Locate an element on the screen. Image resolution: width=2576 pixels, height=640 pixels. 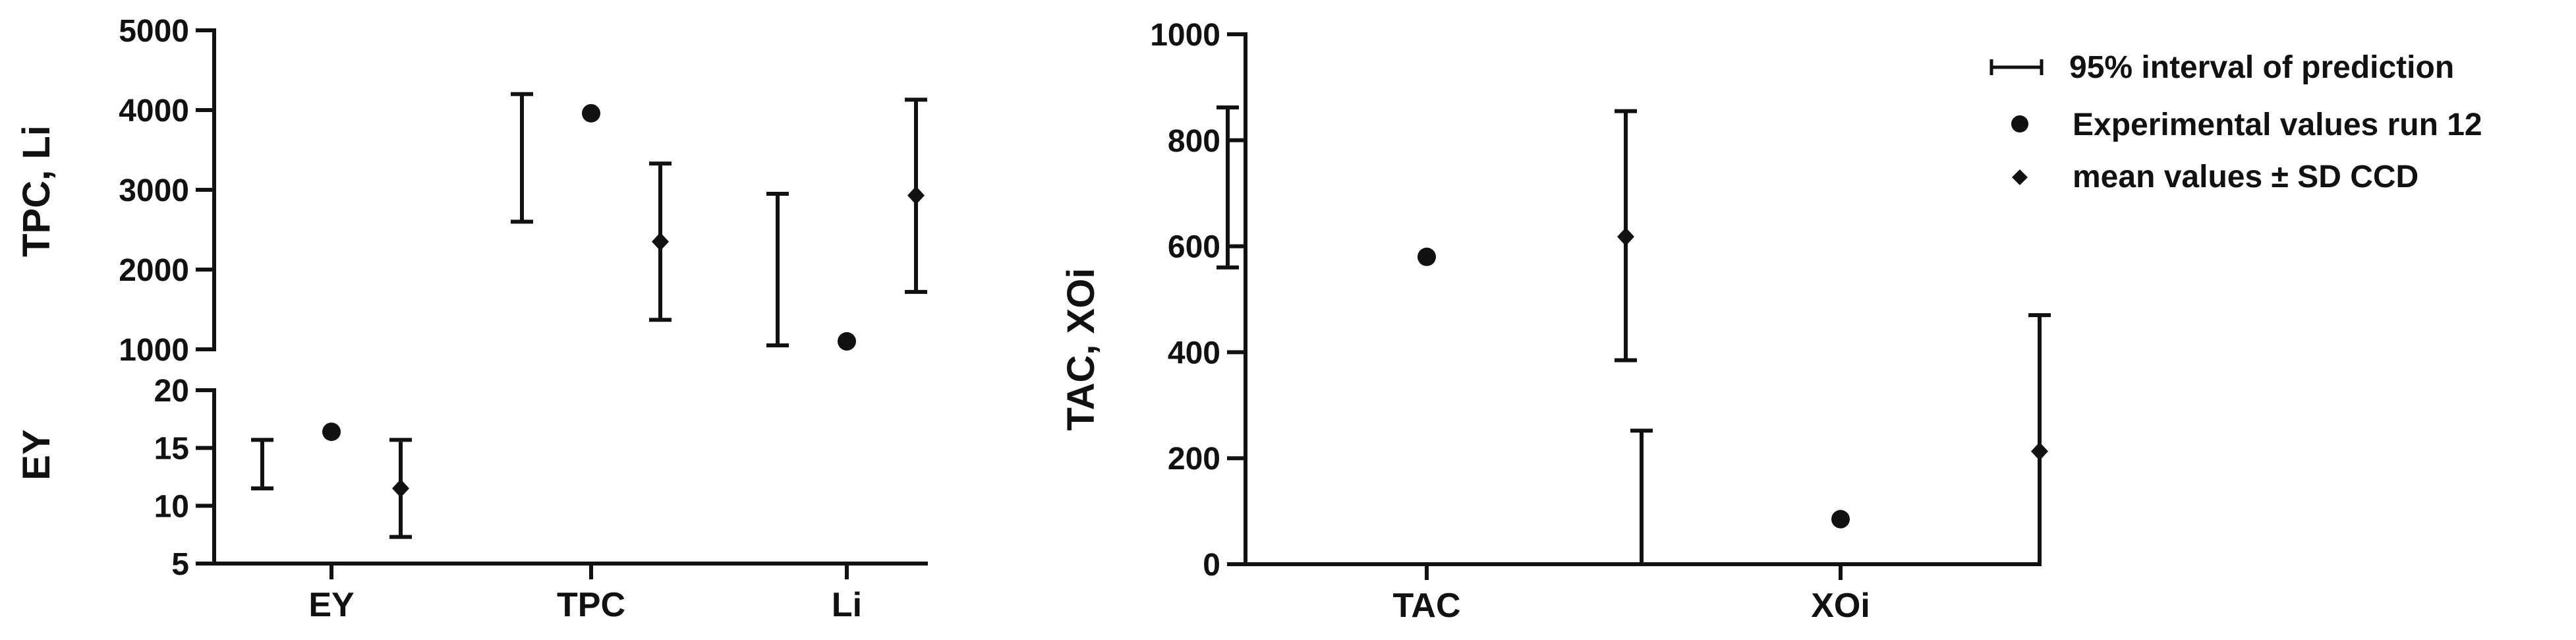
right-xoi-diamond-point is located at coordinates (2040, 451).